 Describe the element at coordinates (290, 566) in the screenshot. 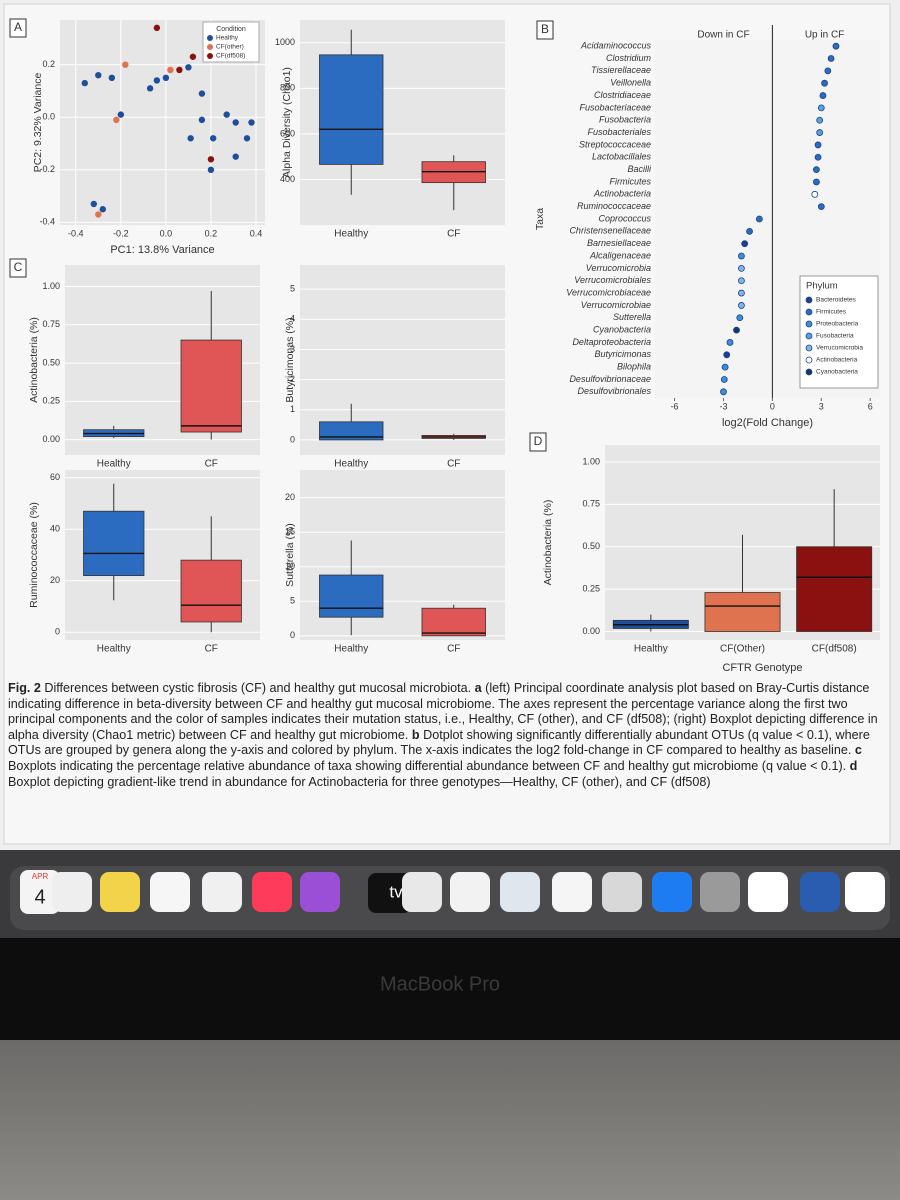

I see `y-tick-label: 10` at that location.